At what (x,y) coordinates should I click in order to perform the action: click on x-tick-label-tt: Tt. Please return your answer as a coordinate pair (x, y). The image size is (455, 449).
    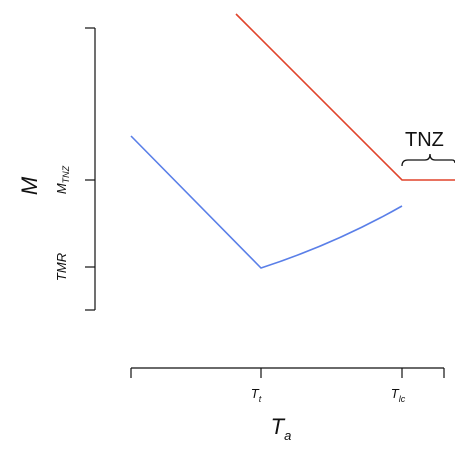
    Looking at the image, I should click on (256, 395).